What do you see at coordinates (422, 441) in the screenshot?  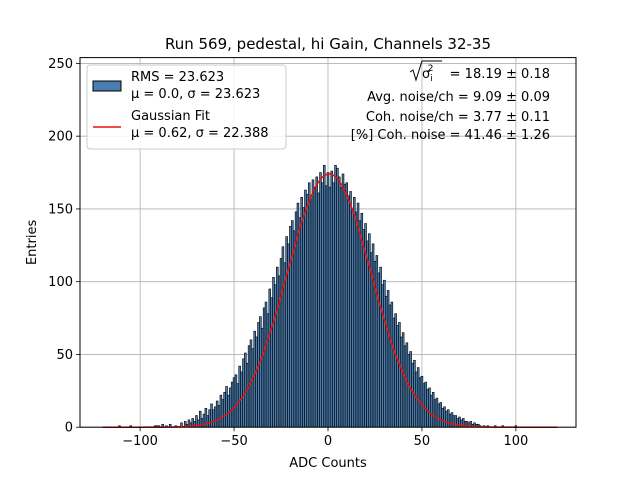 I see `x-tick-label: 50` at bounding box center [422, 441].